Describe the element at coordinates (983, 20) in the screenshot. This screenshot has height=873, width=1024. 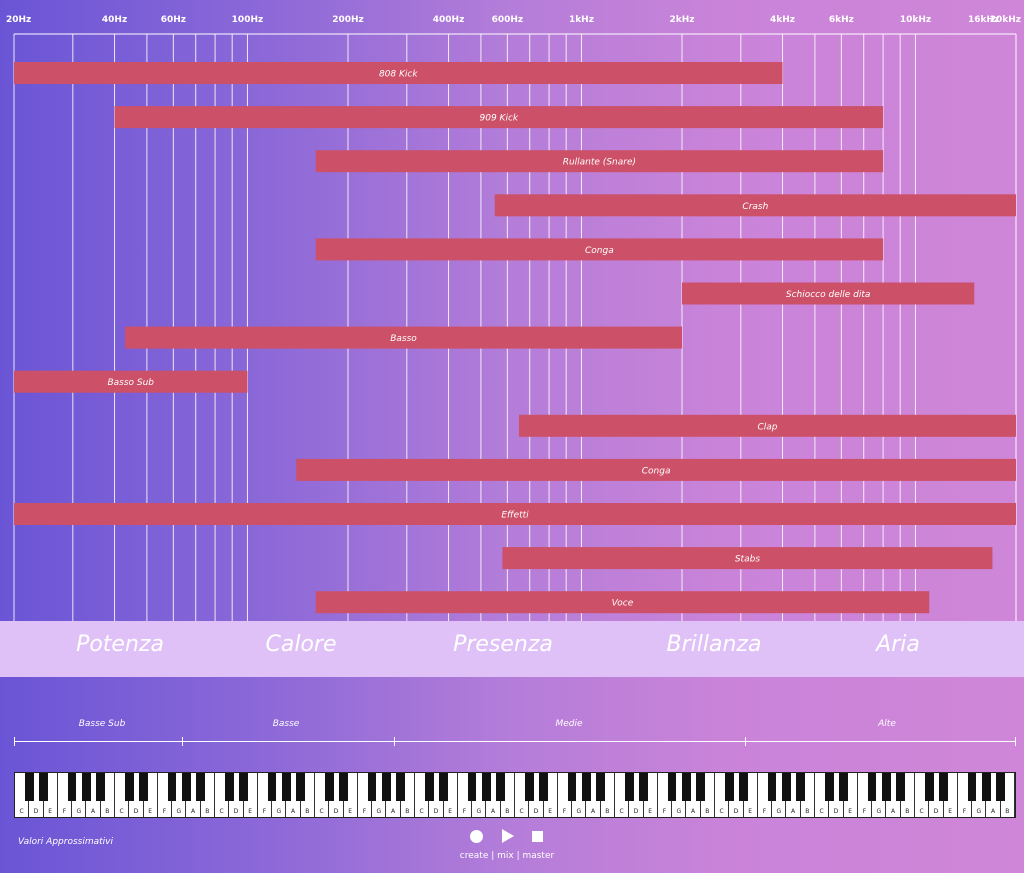
I see `x-tick-label: 16kHz` at that location.